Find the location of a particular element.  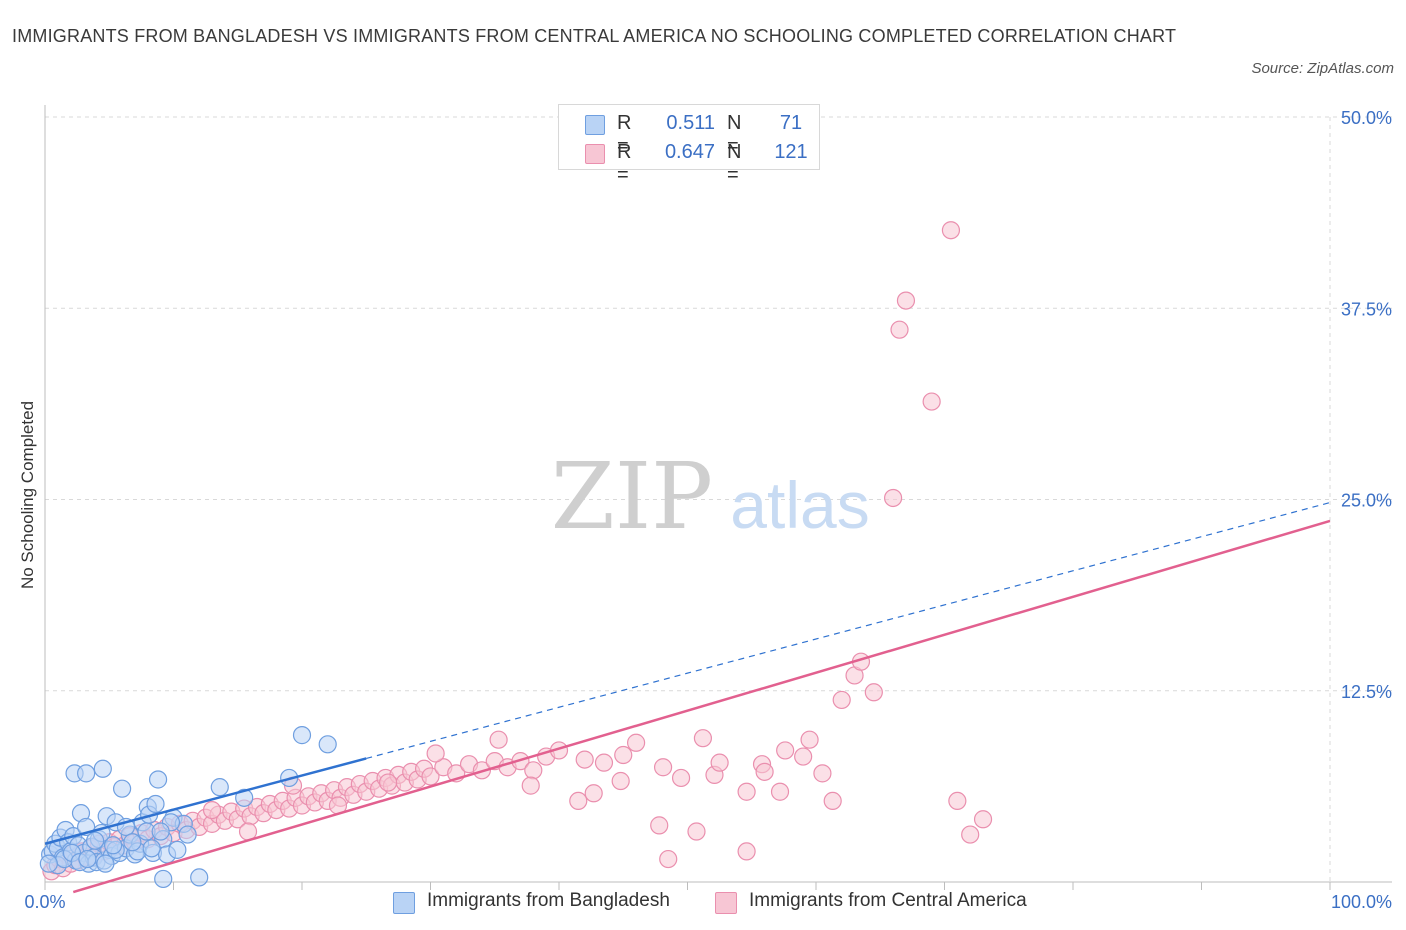

watermark-zip: ZIP is located at coordinates (632, 496).